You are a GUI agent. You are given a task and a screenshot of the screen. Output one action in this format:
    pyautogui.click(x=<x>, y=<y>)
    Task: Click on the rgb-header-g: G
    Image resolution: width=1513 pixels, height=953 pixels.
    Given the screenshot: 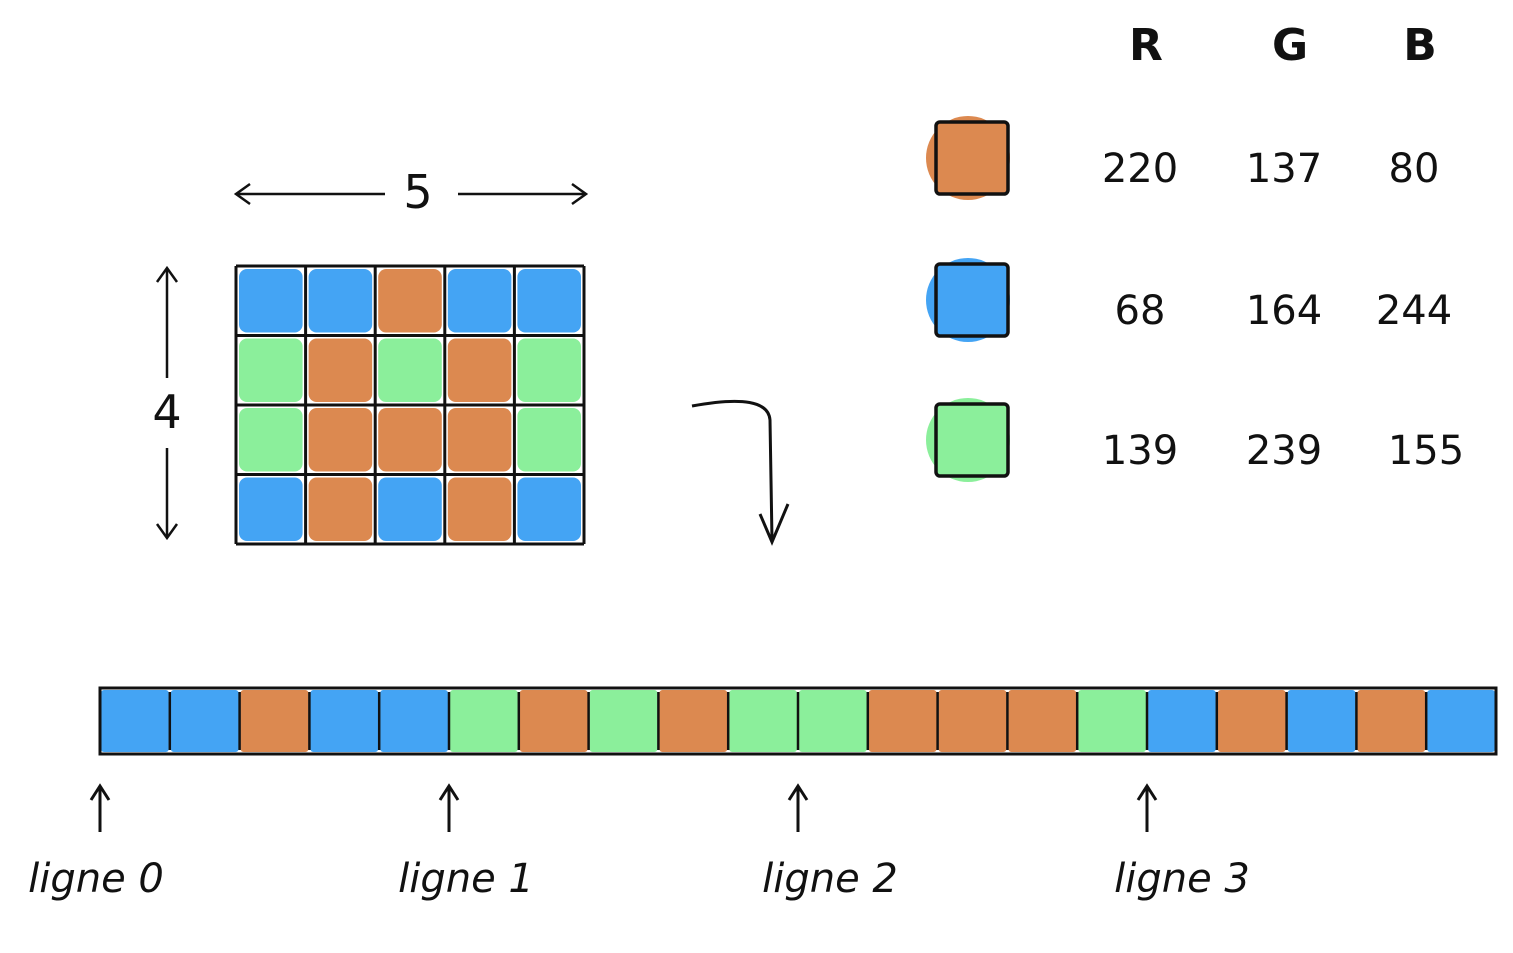 What is the action you would take?
    pyautogui.click(x=1290, y=45)
    